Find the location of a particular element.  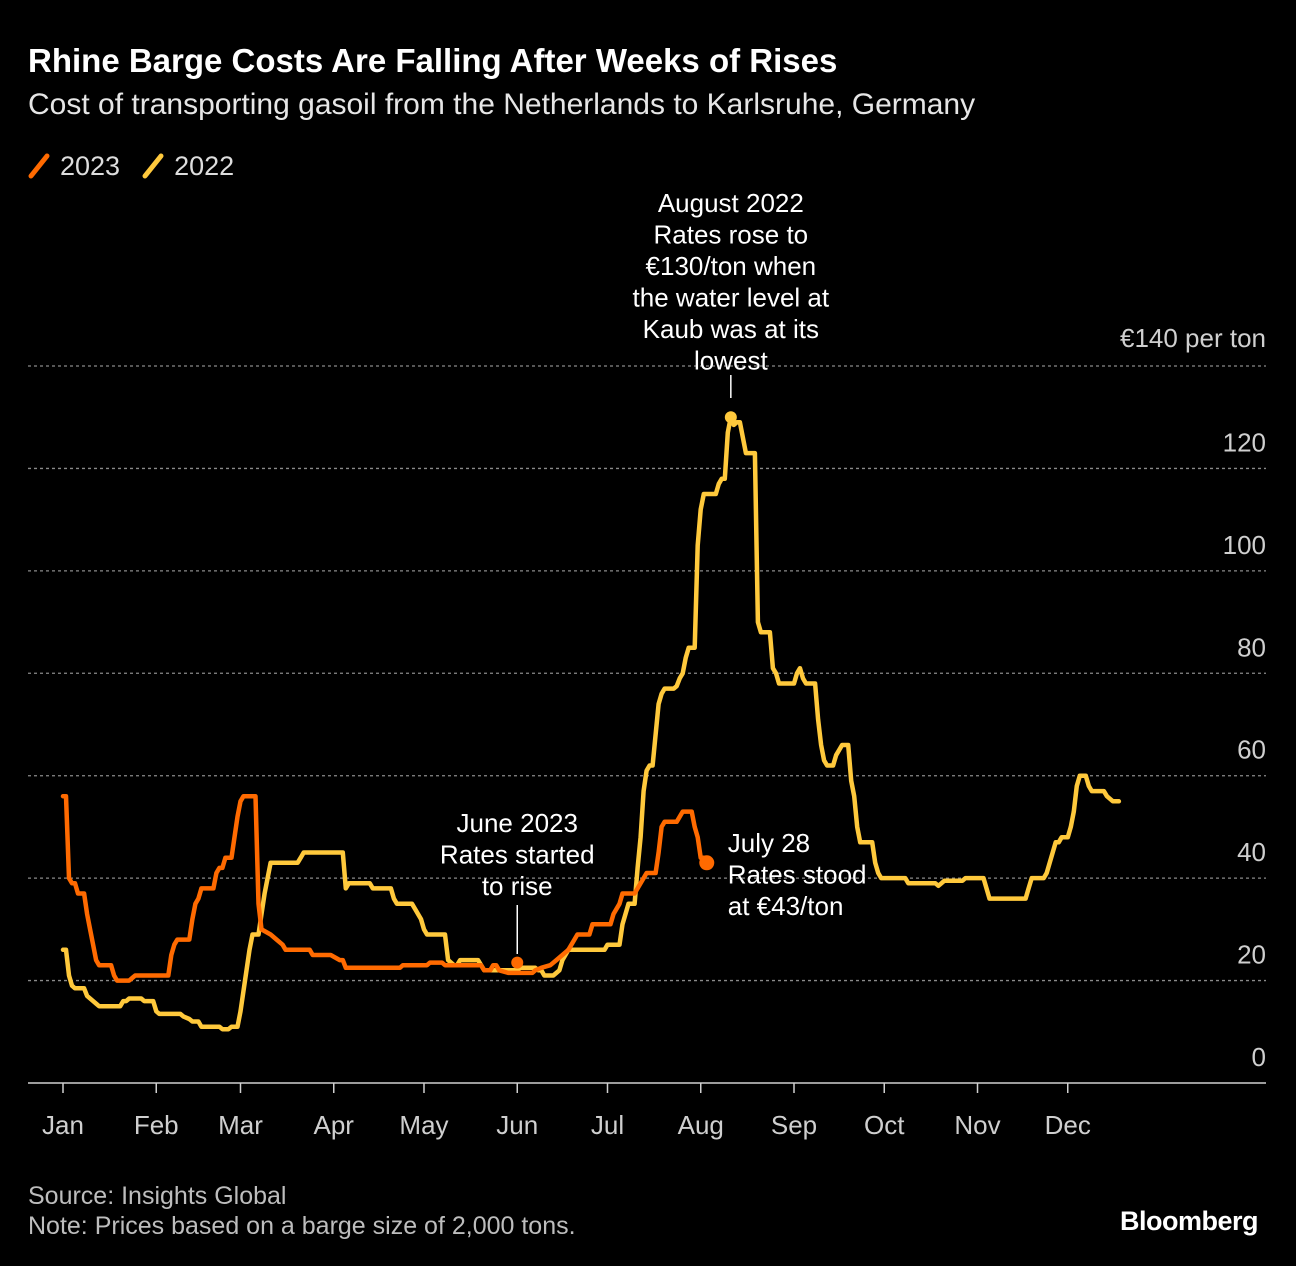

annotation-text-0-line-3: the water level at is located at coordinates (731, 298).